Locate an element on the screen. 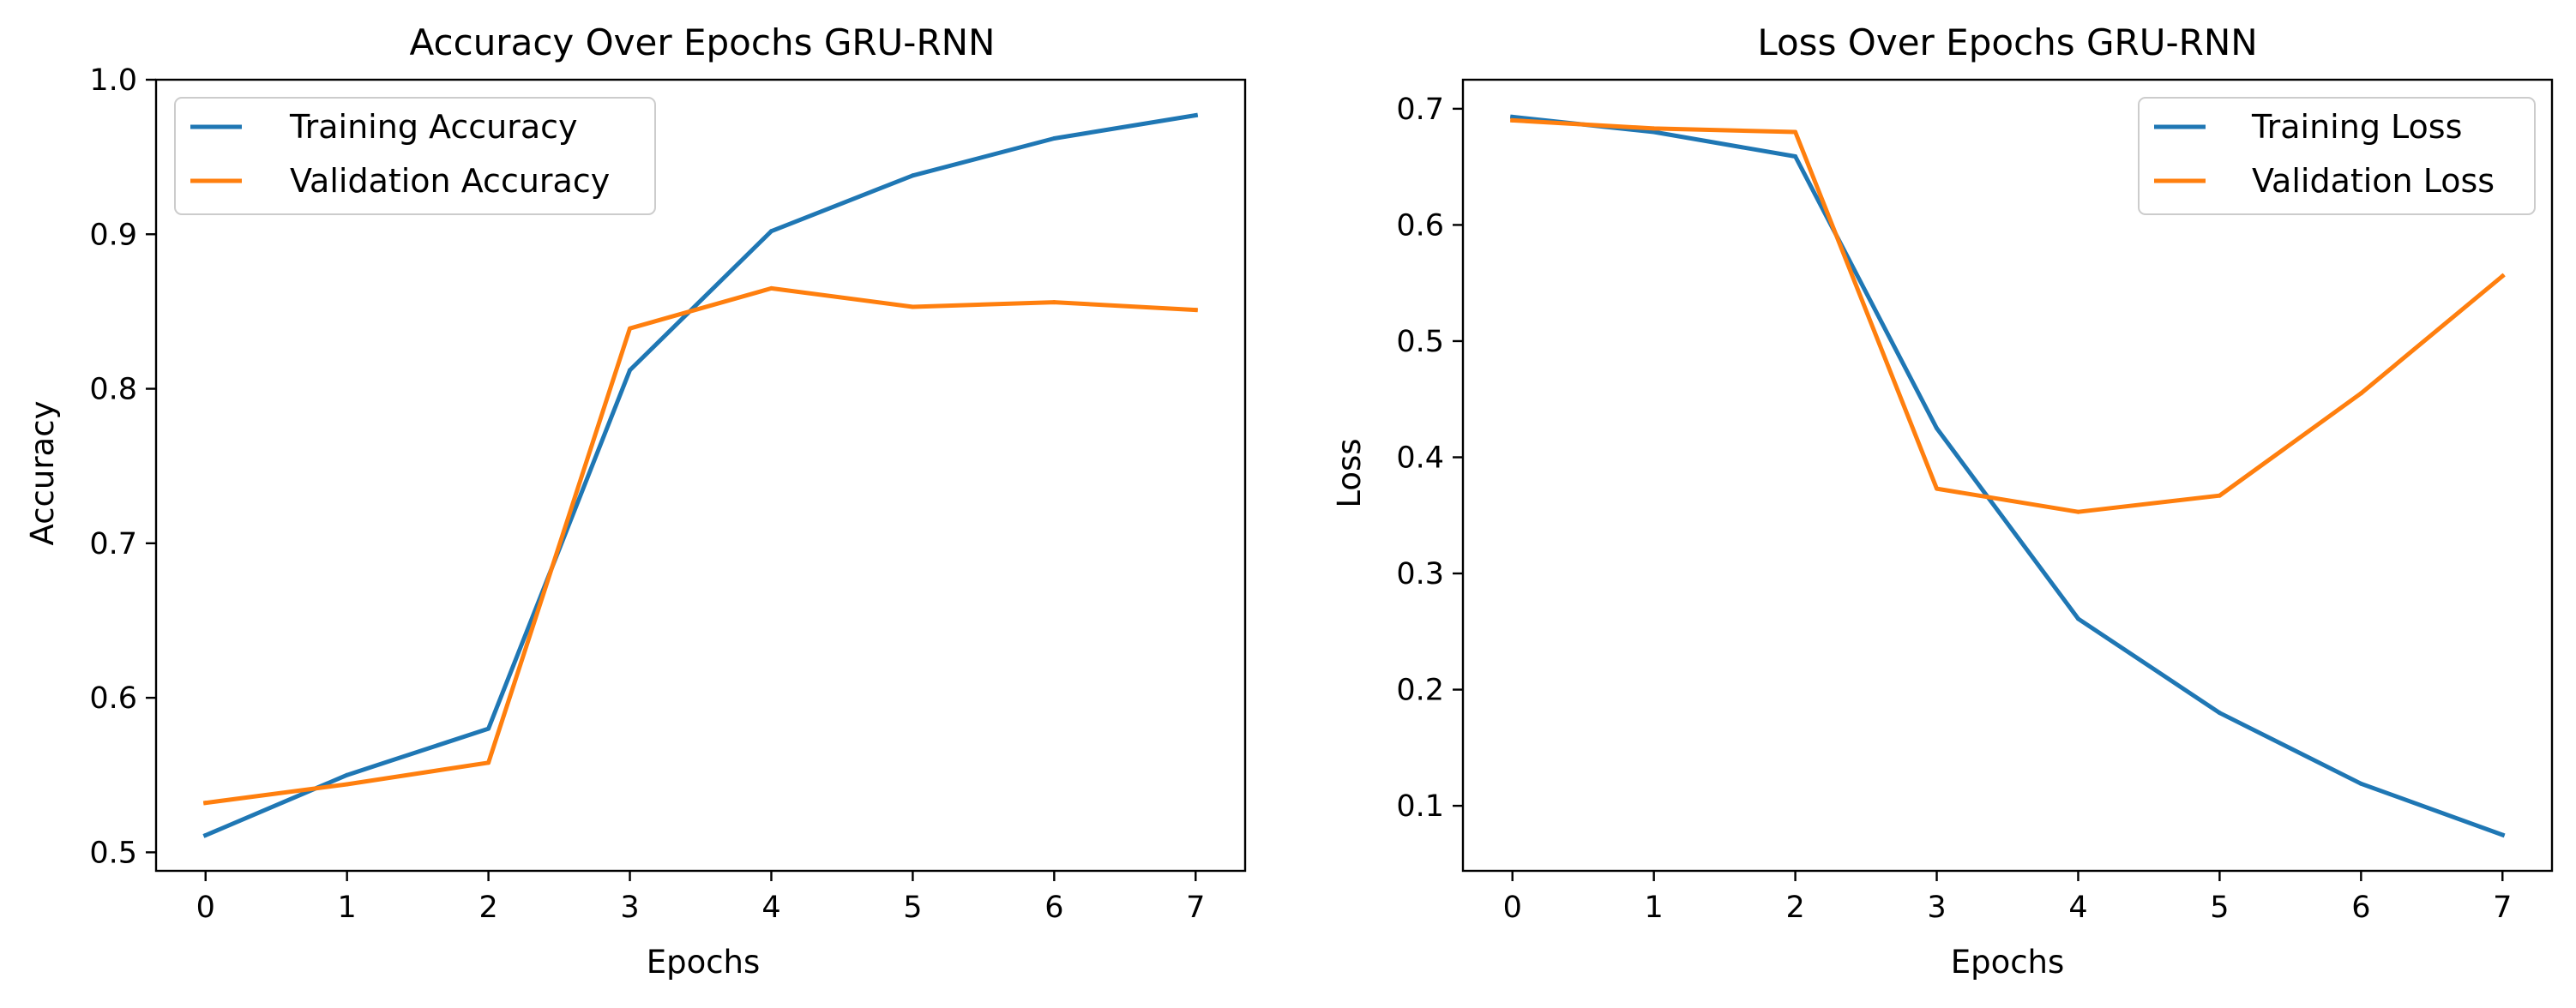  legend-label-training-accuracy: Training Accuracy is located at coordinates (434, 127).